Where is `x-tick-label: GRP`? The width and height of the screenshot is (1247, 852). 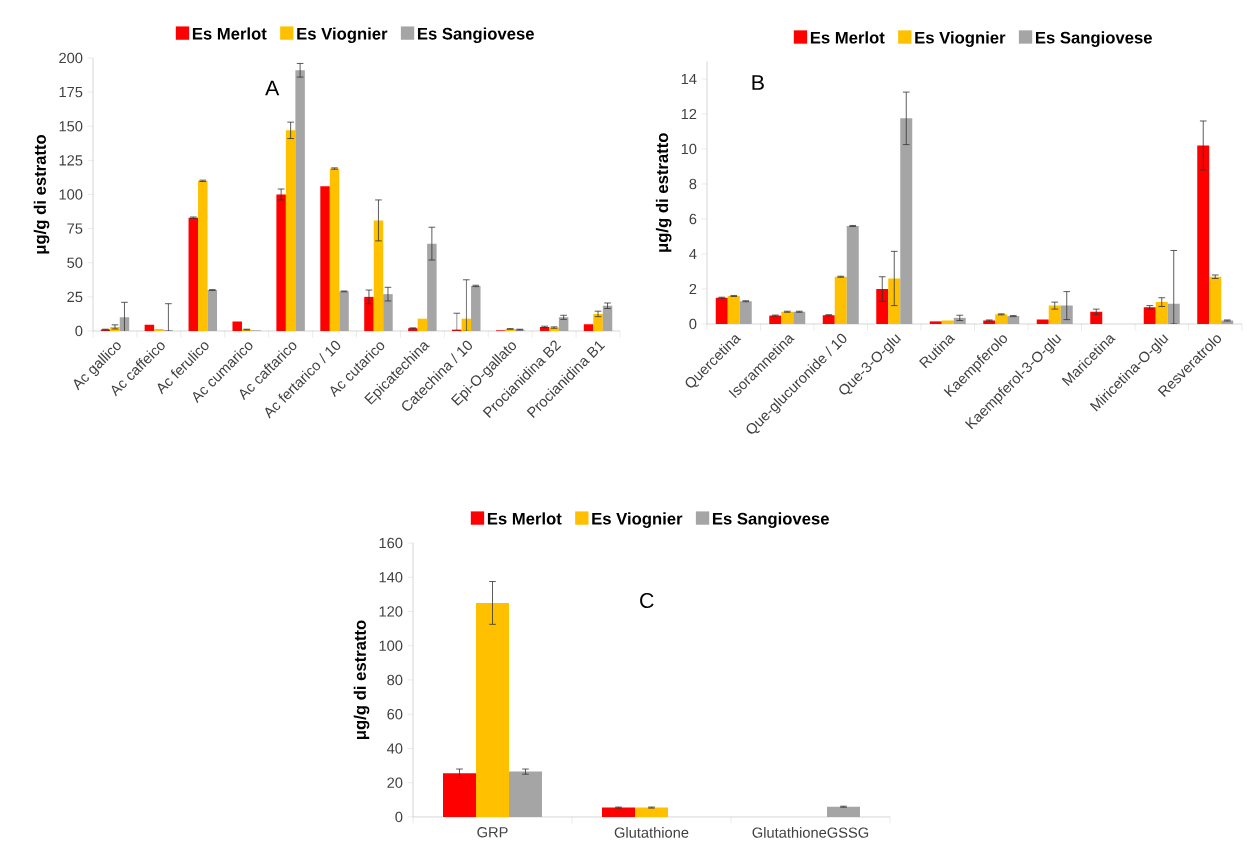 x-tick-label: GRP is located at coordinates (492, 832).